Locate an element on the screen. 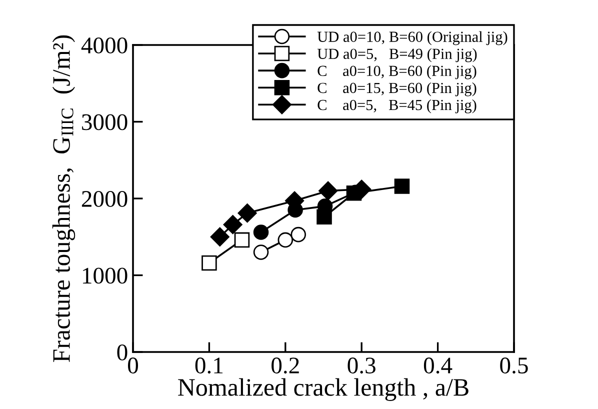 This screenshot has height=409, width=598. legend-label: C a0=5, B=45 (Pin jig) is located at coordinates (397, 106).